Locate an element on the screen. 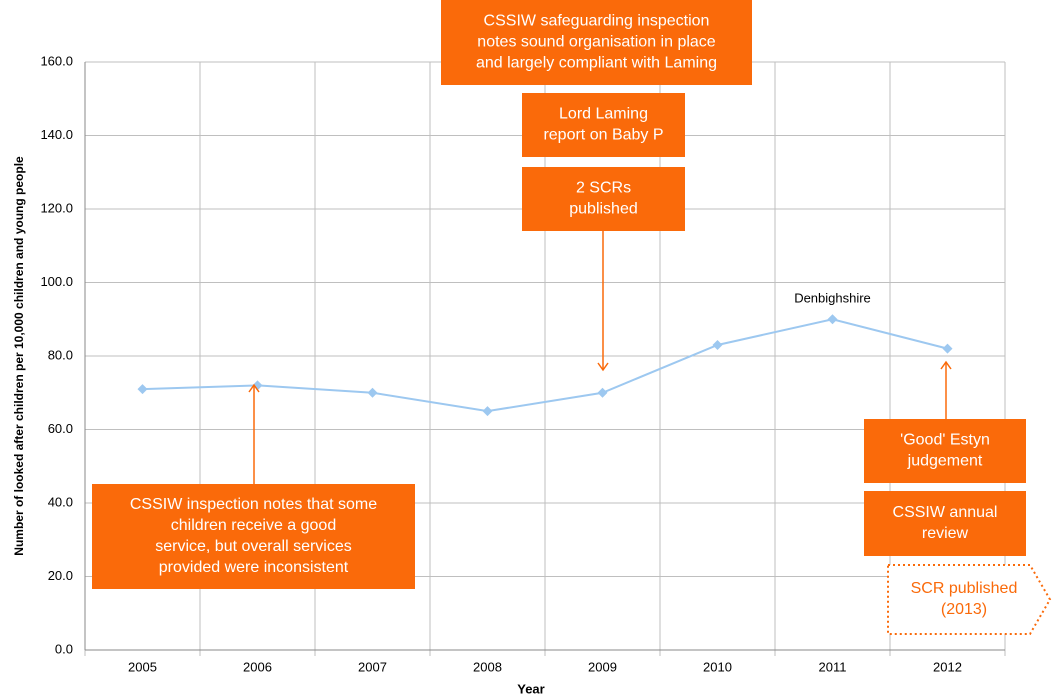 The height and width of the screenshot is (699, 1062). x-tick-label: 2012 is located at coordinates (947, 666).